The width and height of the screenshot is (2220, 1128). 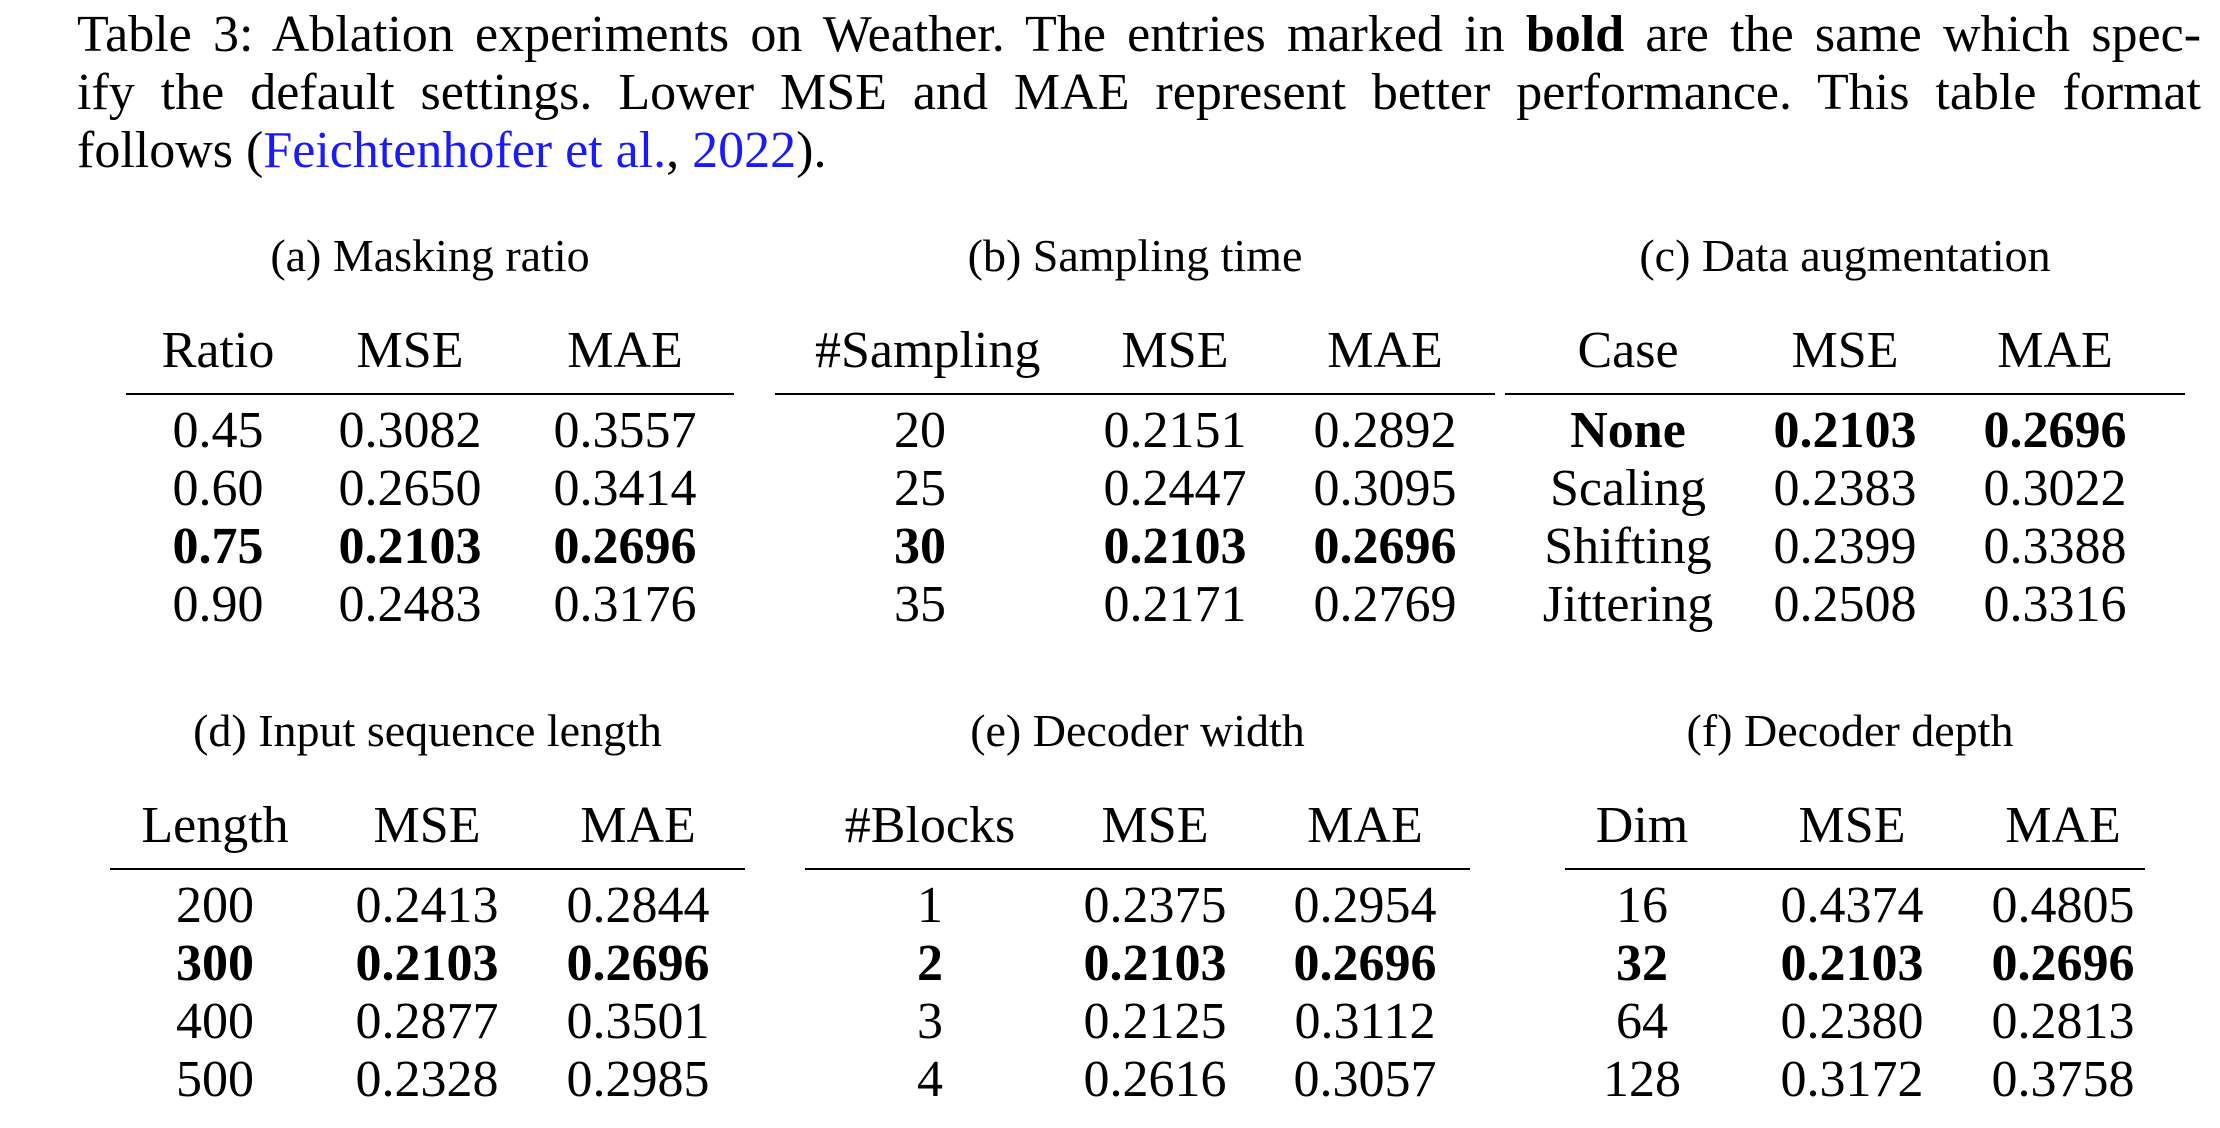 I want to click on table-cell: 0.2650, so click(x=410, y=488).